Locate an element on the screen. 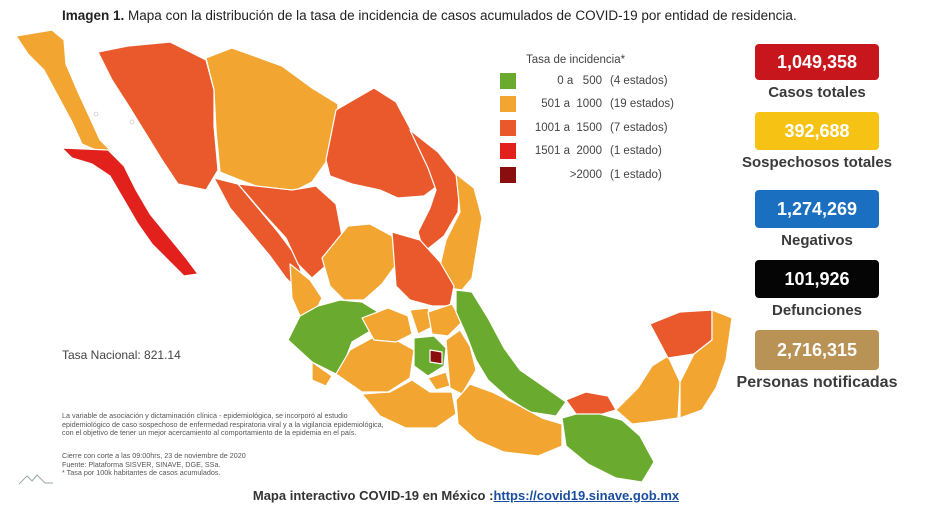 The width and height of the screenshot is (932, 516). legend-title: Tasa de incidencia* is located at coordinates (576, 60).